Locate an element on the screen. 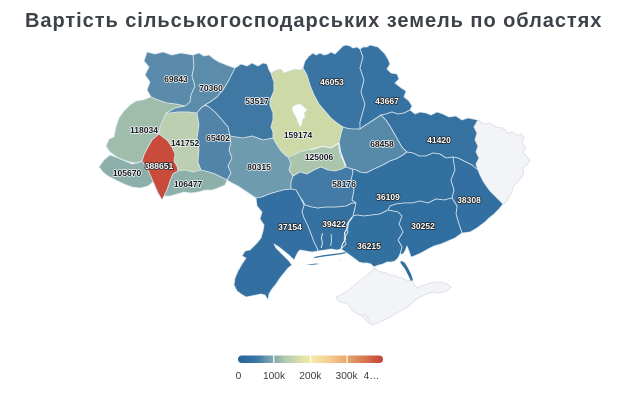  svg-text: 36215 is located at coordinates (369, 246).